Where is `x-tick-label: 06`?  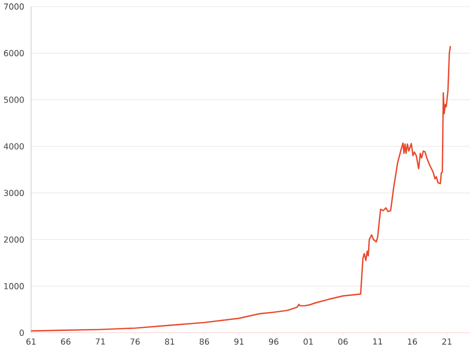
x-tick-label: 06 is located at coordinates (343, 341).